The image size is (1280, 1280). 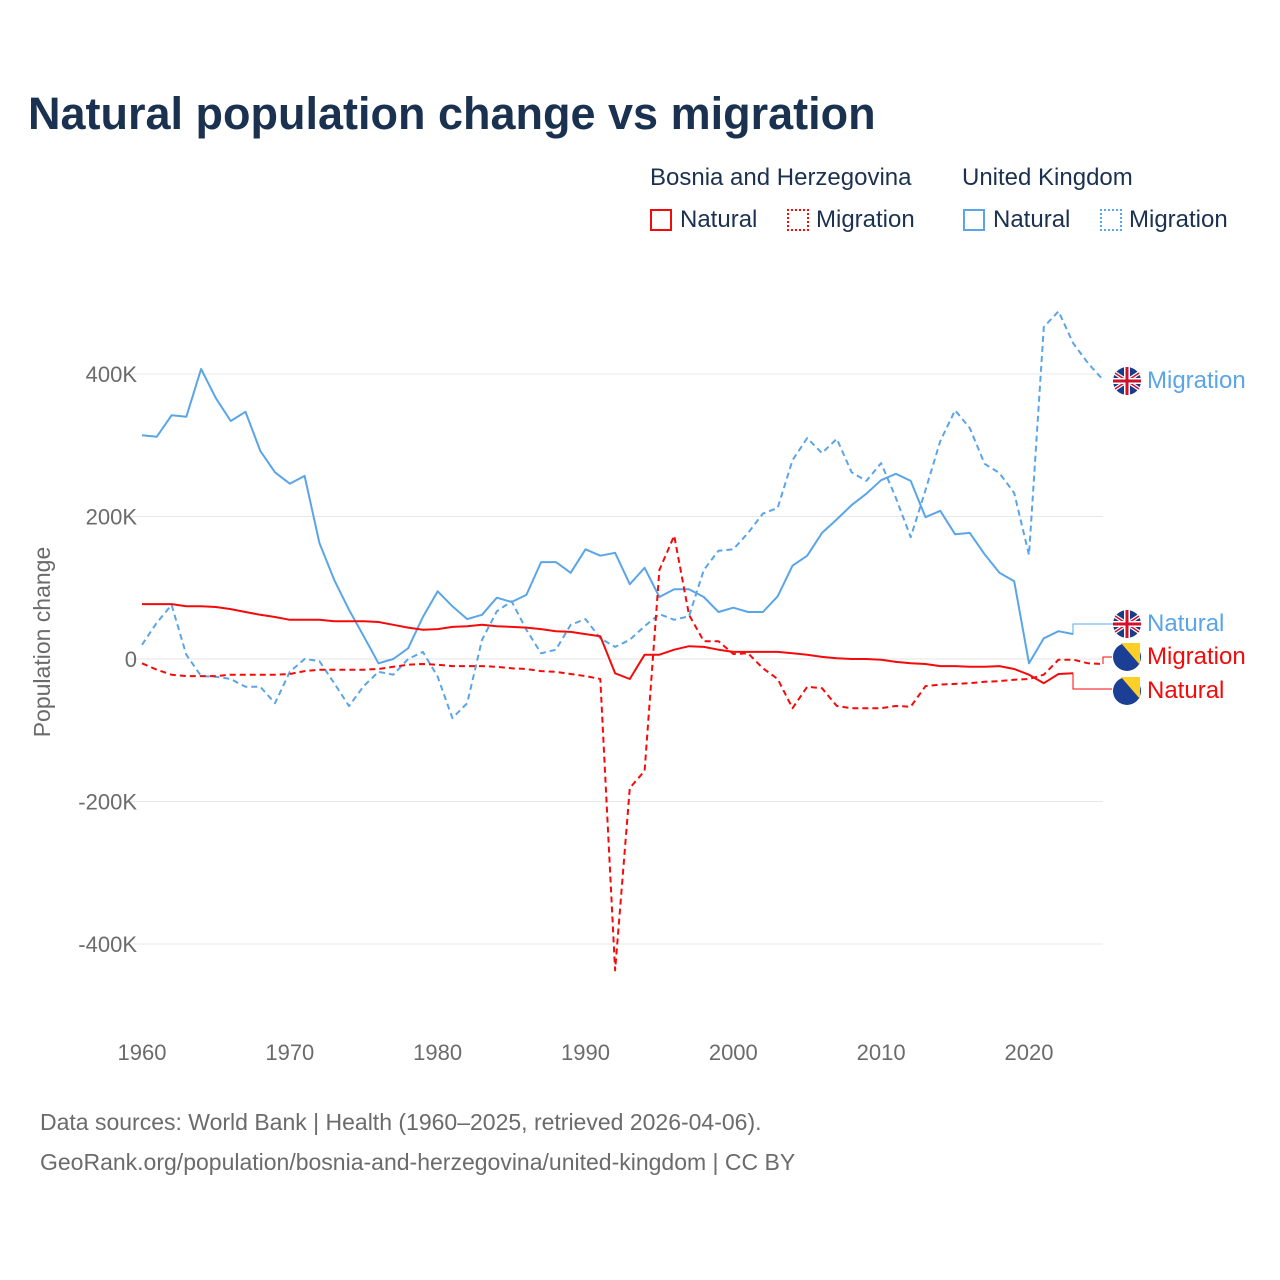 I want to click on end-label-uk-migration: Migration, so click(x=1196, y=380).